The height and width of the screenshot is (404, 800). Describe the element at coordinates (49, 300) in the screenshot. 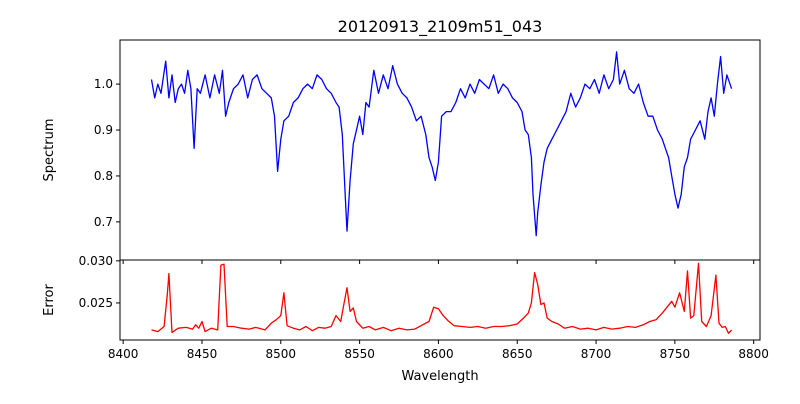

I see `y-axis-label-error: Error` at that location.